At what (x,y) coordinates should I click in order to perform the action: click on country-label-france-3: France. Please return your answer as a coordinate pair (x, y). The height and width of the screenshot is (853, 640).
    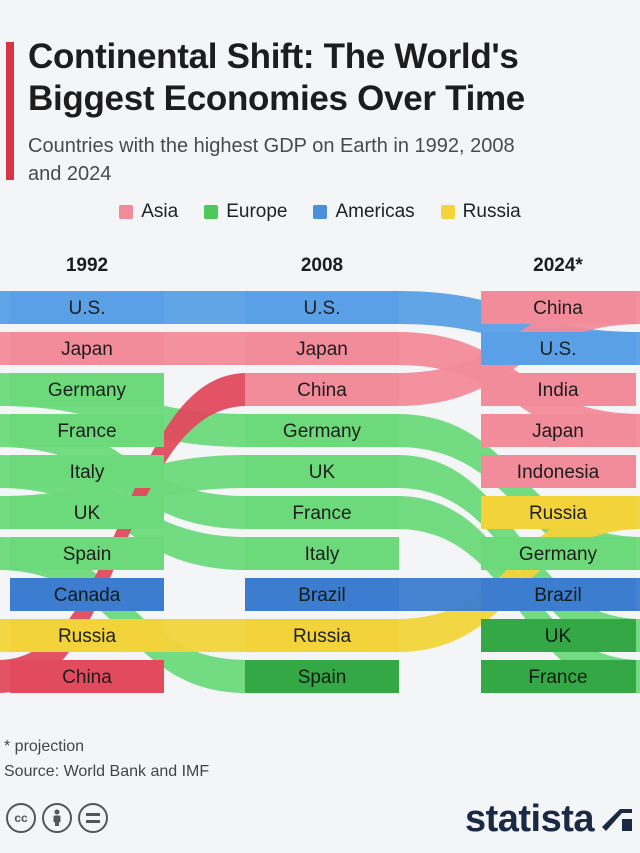
    Looking at the image, I should click on (557, 677).